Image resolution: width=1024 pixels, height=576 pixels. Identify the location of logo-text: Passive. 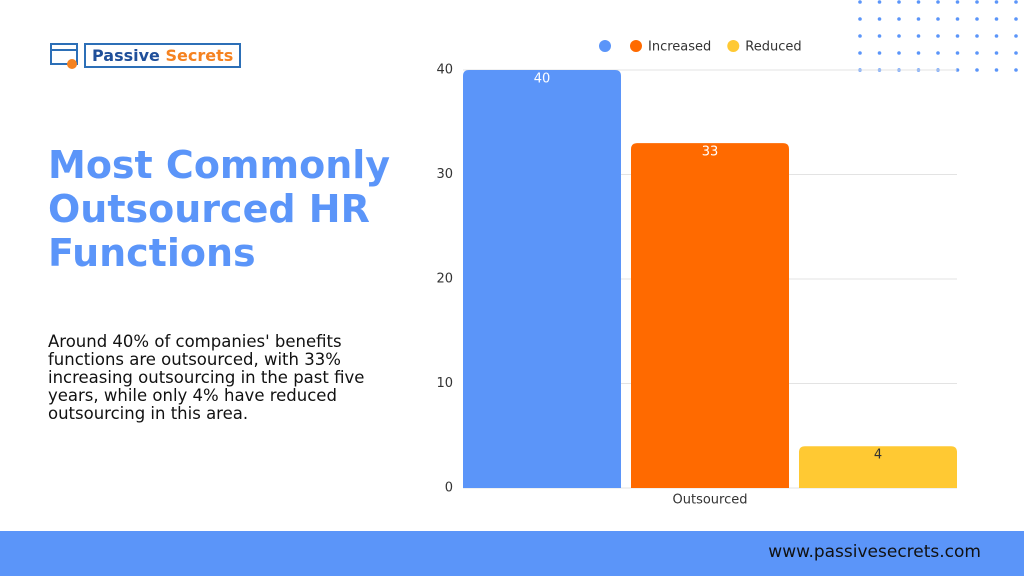
(126, 55).